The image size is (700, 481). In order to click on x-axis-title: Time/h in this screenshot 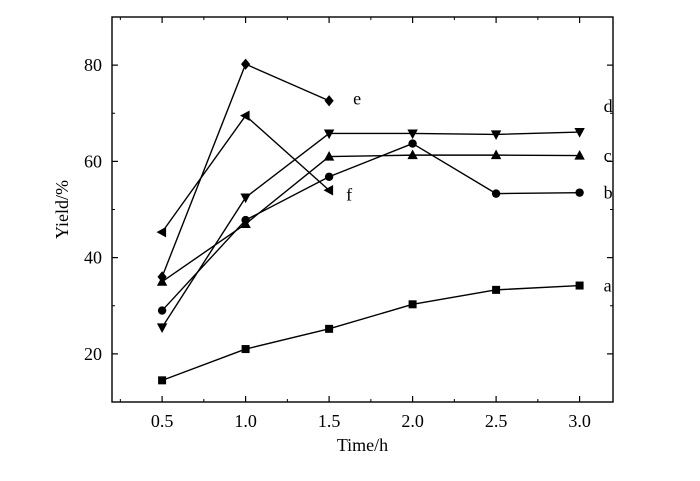, I will do `click(362, 445)`.